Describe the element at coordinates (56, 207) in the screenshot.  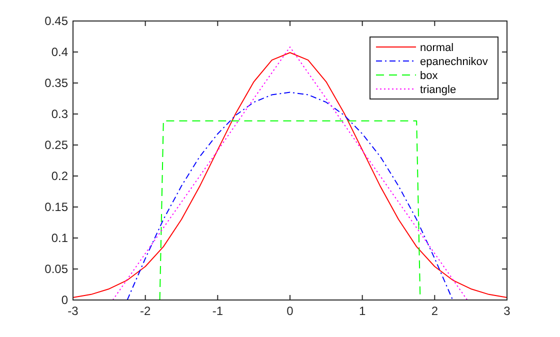
I see `y-tick-label: 0.15` at that location.